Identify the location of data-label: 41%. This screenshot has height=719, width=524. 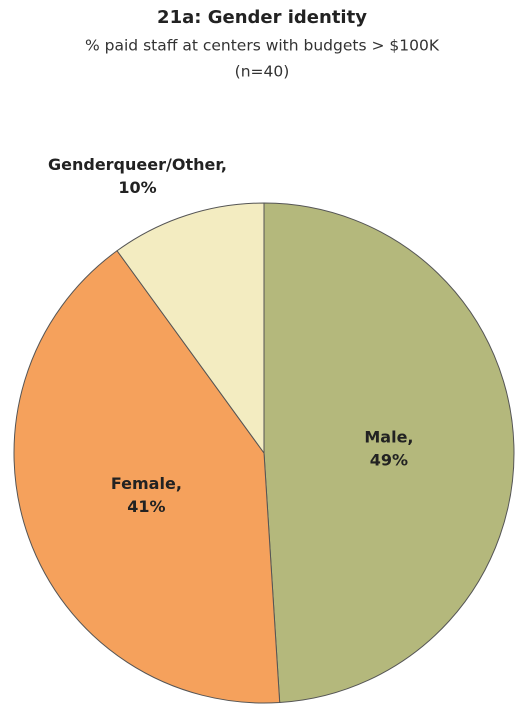
(146, 506).